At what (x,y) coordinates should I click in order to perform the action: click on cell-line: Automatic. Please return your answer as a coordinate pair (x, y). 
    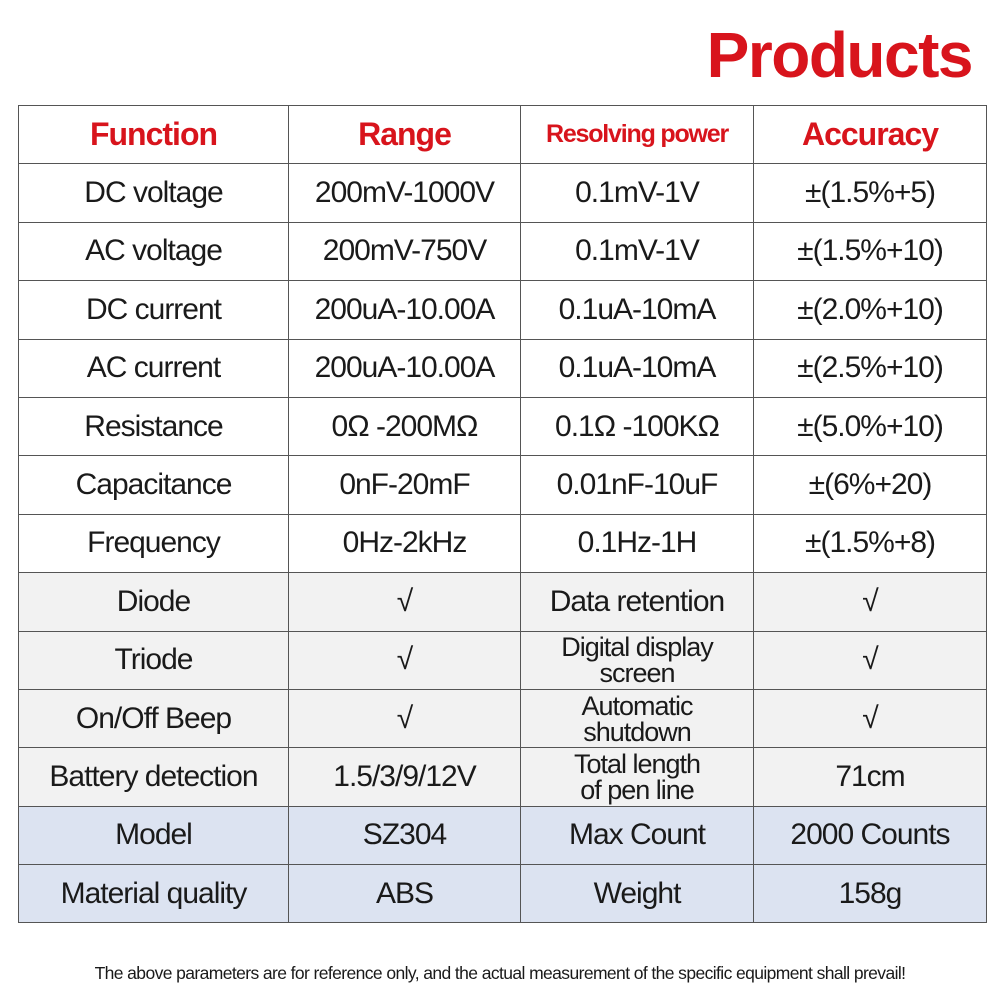
    Looking at the image, I should click on (637, 705).